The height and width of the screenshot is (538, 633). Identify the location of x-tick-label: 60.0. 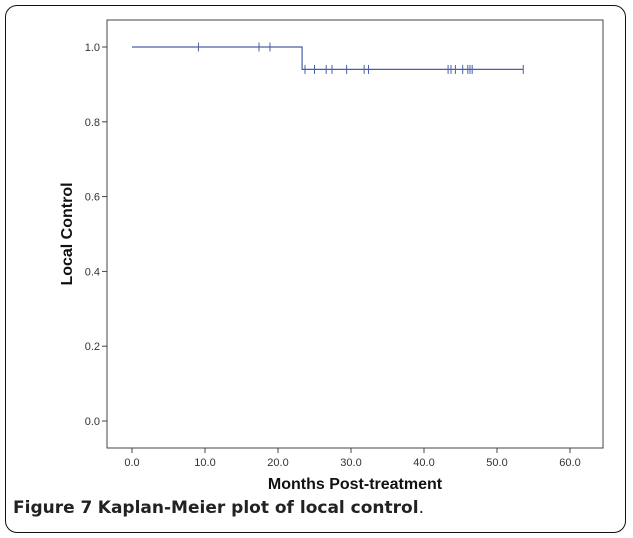
(569, 463).